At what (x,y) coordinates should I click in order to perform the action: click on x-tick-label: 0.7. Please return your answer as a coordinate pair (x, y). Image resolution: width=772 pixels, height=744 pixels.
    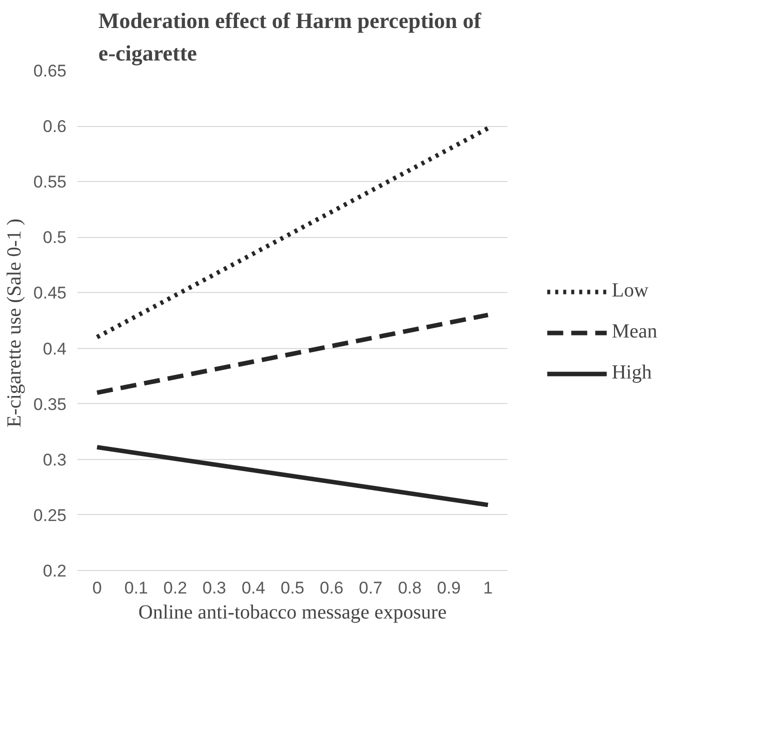
    Looking at the image, I should click on (370, 588).